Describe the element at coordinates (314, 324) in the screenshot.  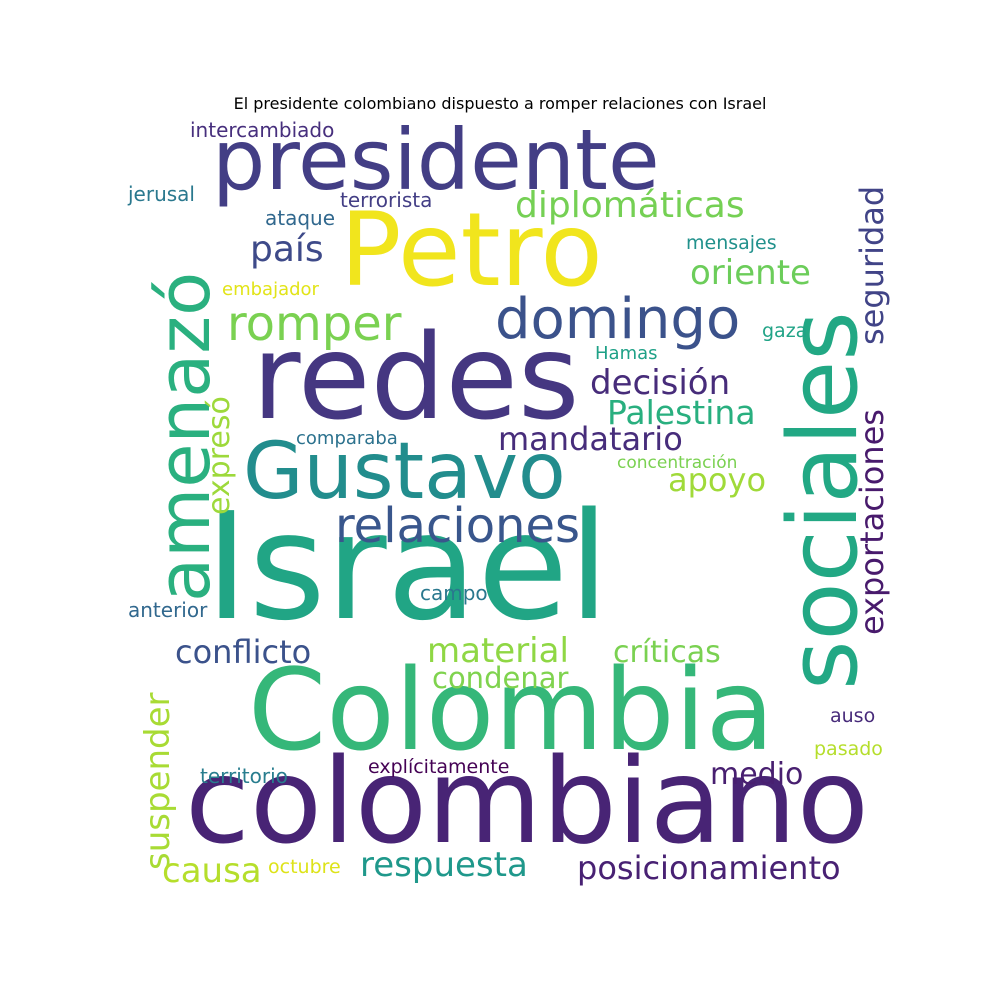
I see `word-romper: romper` at that location.